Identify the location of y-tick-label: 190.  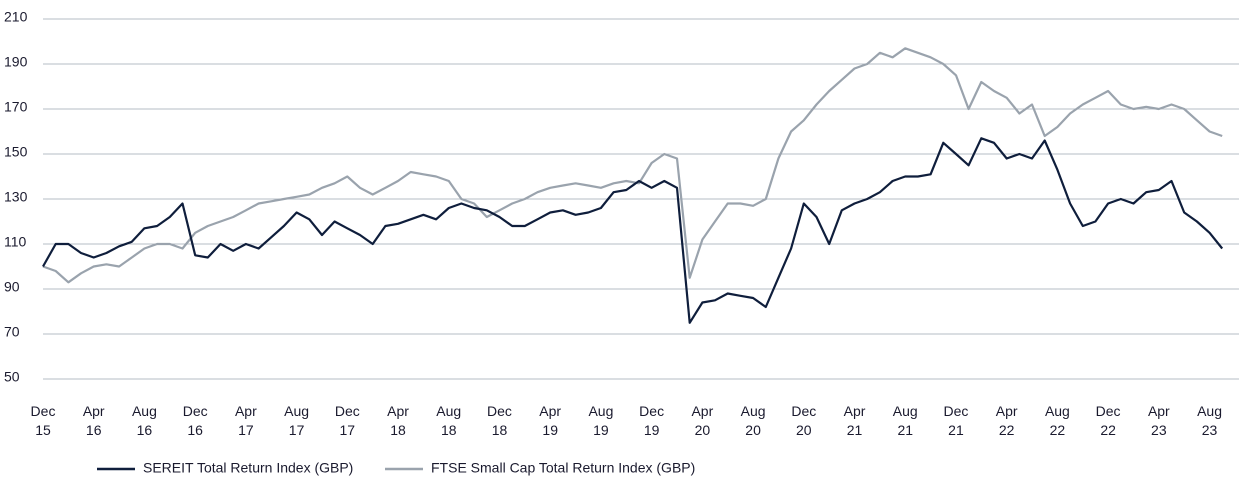
(16, 62).